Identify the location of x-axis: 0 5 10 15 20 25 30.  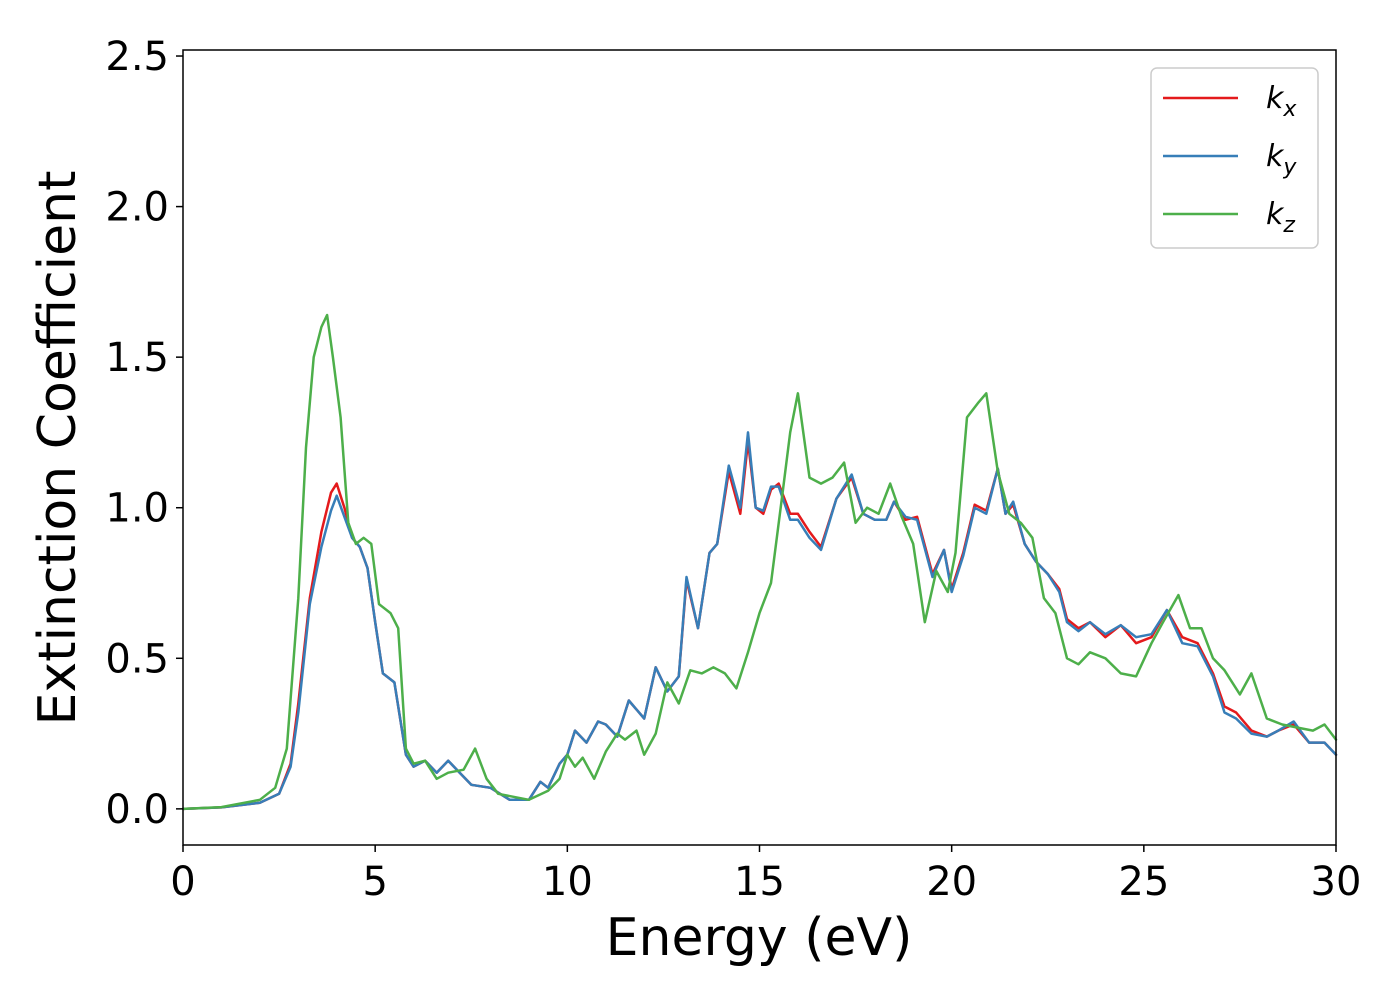
(765, 875).